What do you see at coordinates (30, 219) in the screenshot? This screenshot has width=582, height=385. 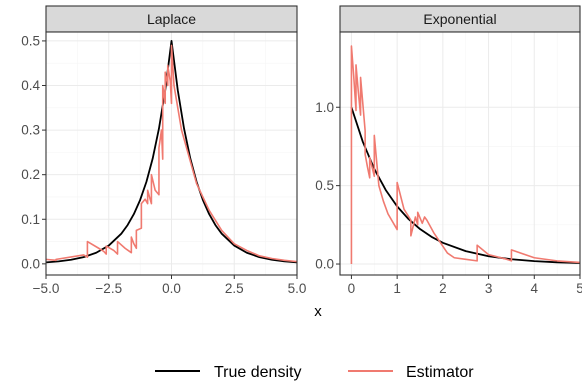 I see `y-tick-label: 0.1` at bounding box center [30, 219].